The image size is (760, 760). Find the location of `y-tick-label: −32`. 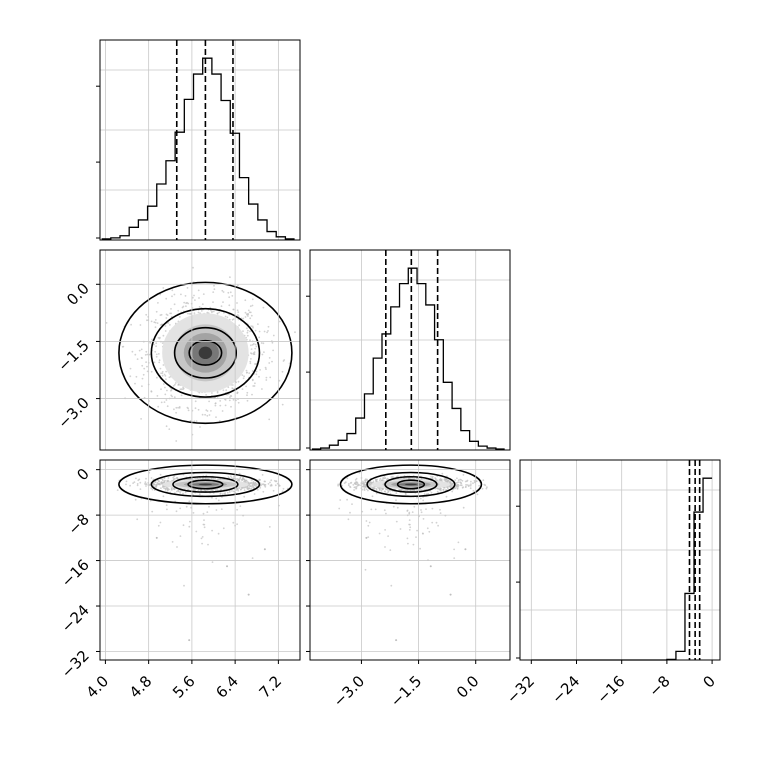

y-tick-label: −32 is located at coordinates (75, 664).